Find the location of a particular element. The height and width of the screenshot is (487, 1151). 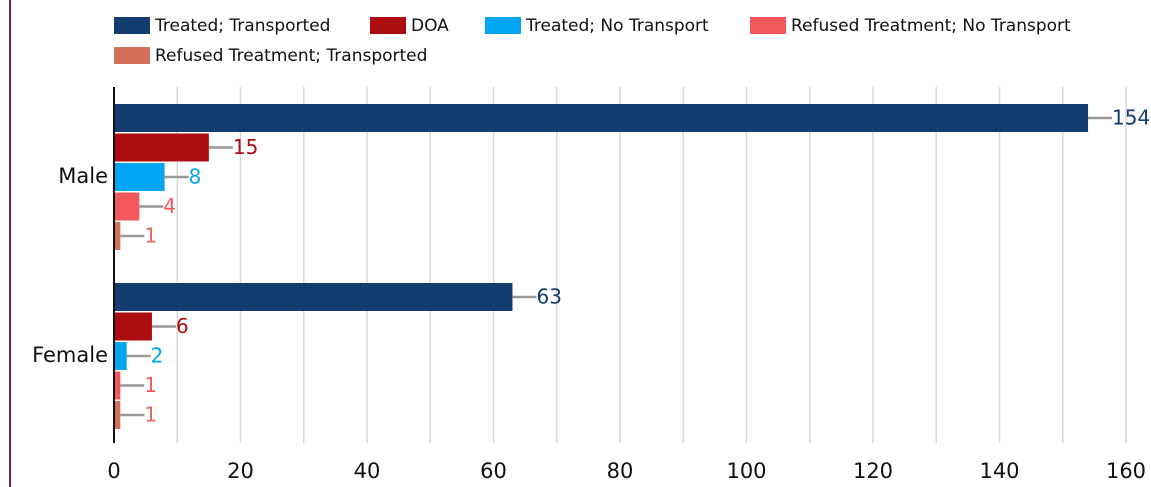

x-tick-label: 60 is located at coordinates (493, 471).